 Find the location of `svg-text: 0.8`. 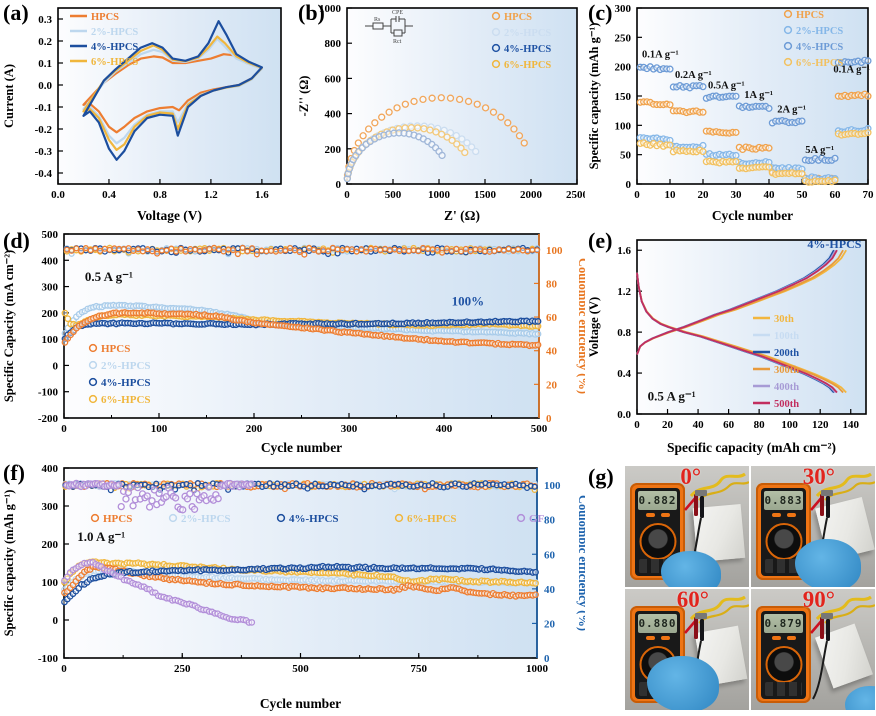

svg-text: 0.8 is located at coordinates (160, 195).